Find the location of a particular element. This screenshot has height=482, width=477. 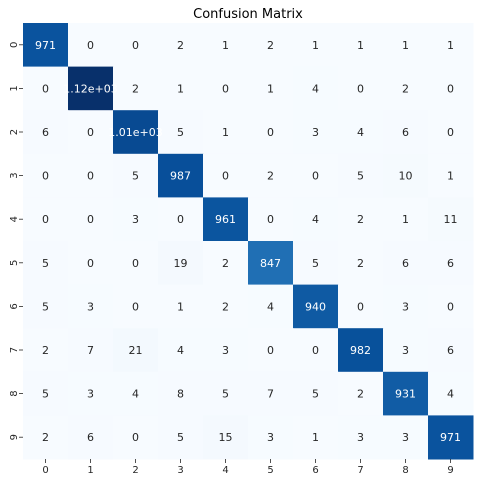

x-tick-label: 1 is located at coordinates (90, 470).